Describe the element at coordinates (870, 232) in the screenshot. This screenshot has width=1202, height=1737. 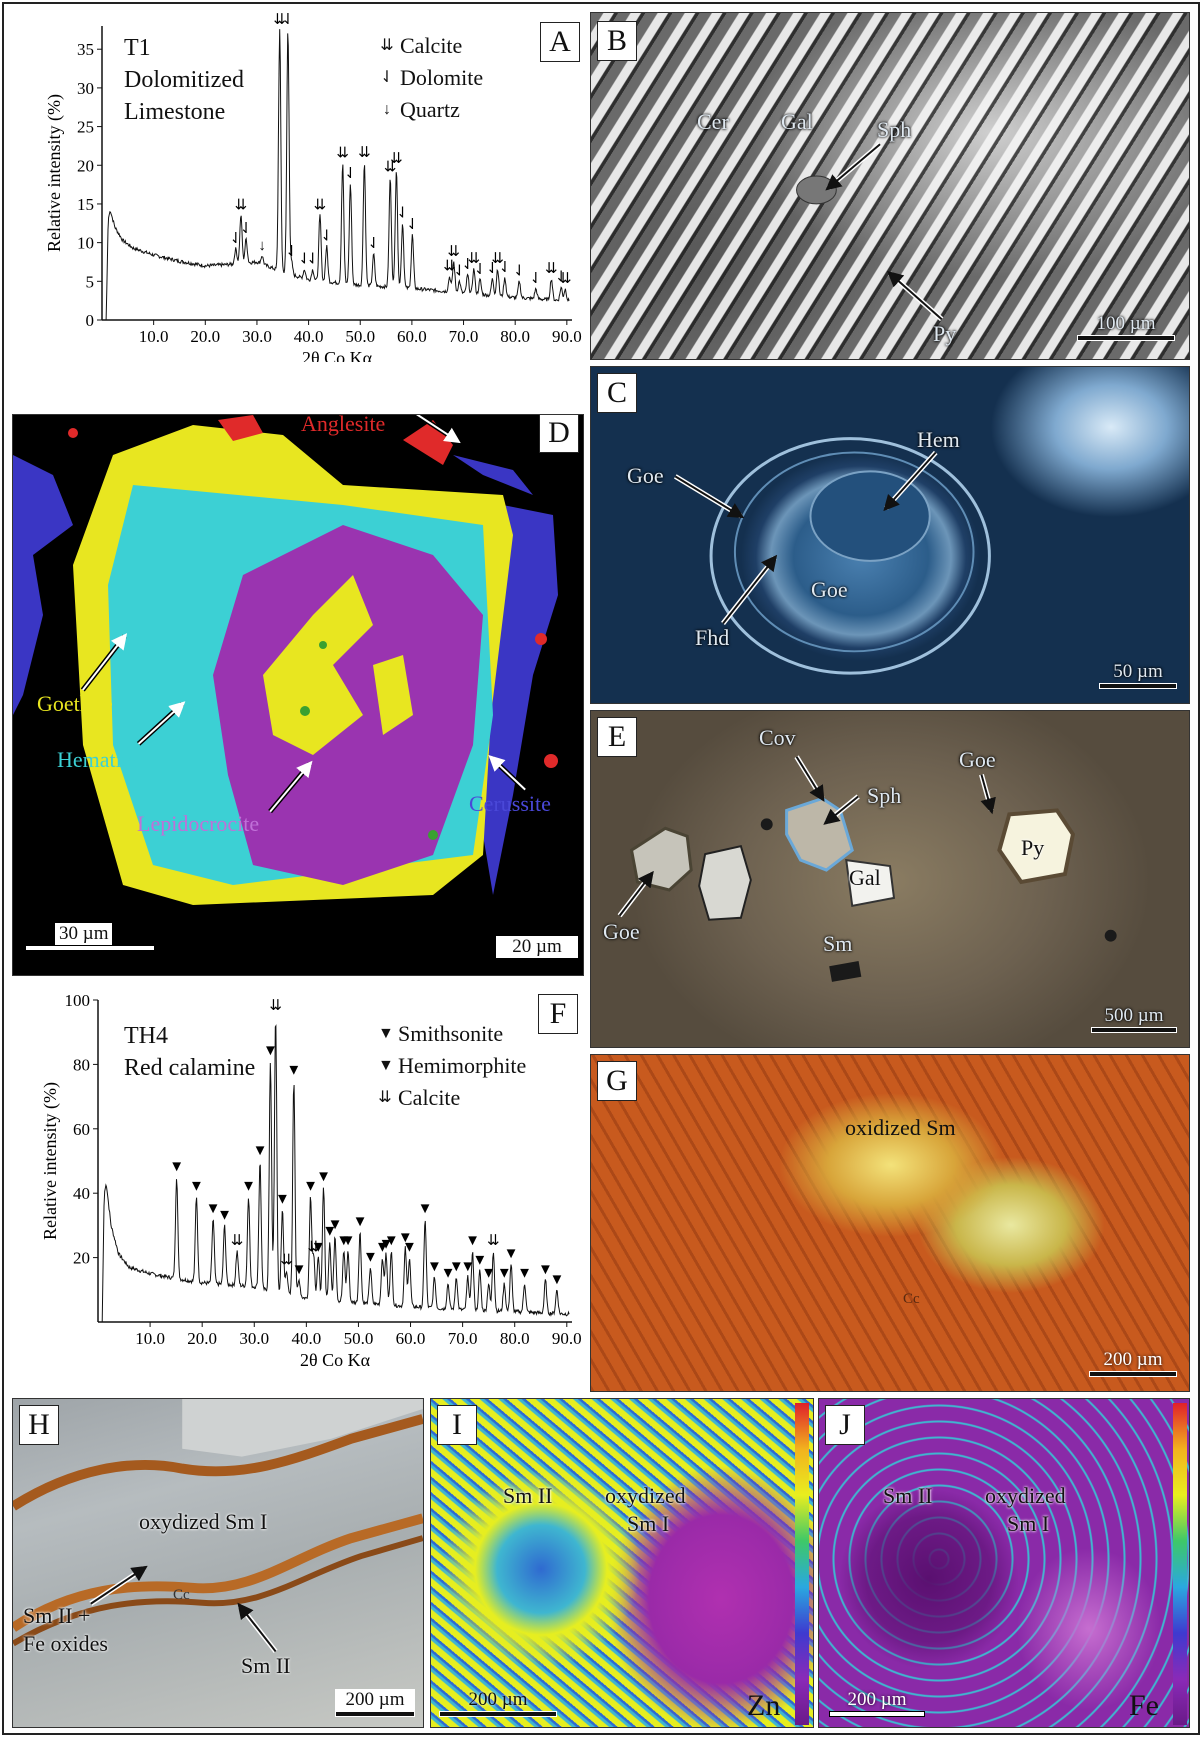
I see `panel-b-arrows` at that location.